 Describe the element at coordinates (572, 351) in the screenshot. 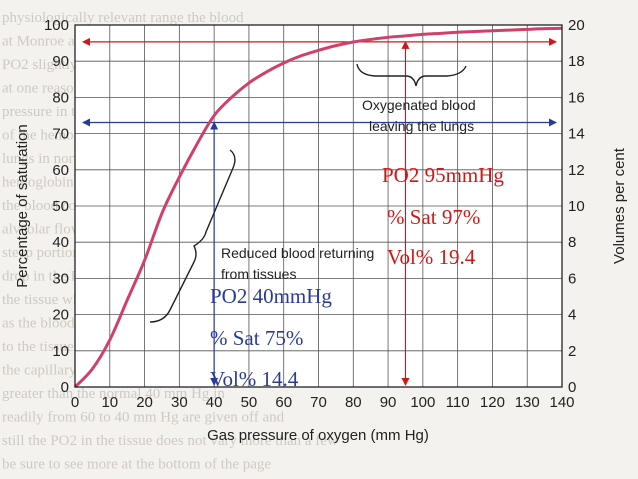

I see `y2-tick-label: 2` at that location.